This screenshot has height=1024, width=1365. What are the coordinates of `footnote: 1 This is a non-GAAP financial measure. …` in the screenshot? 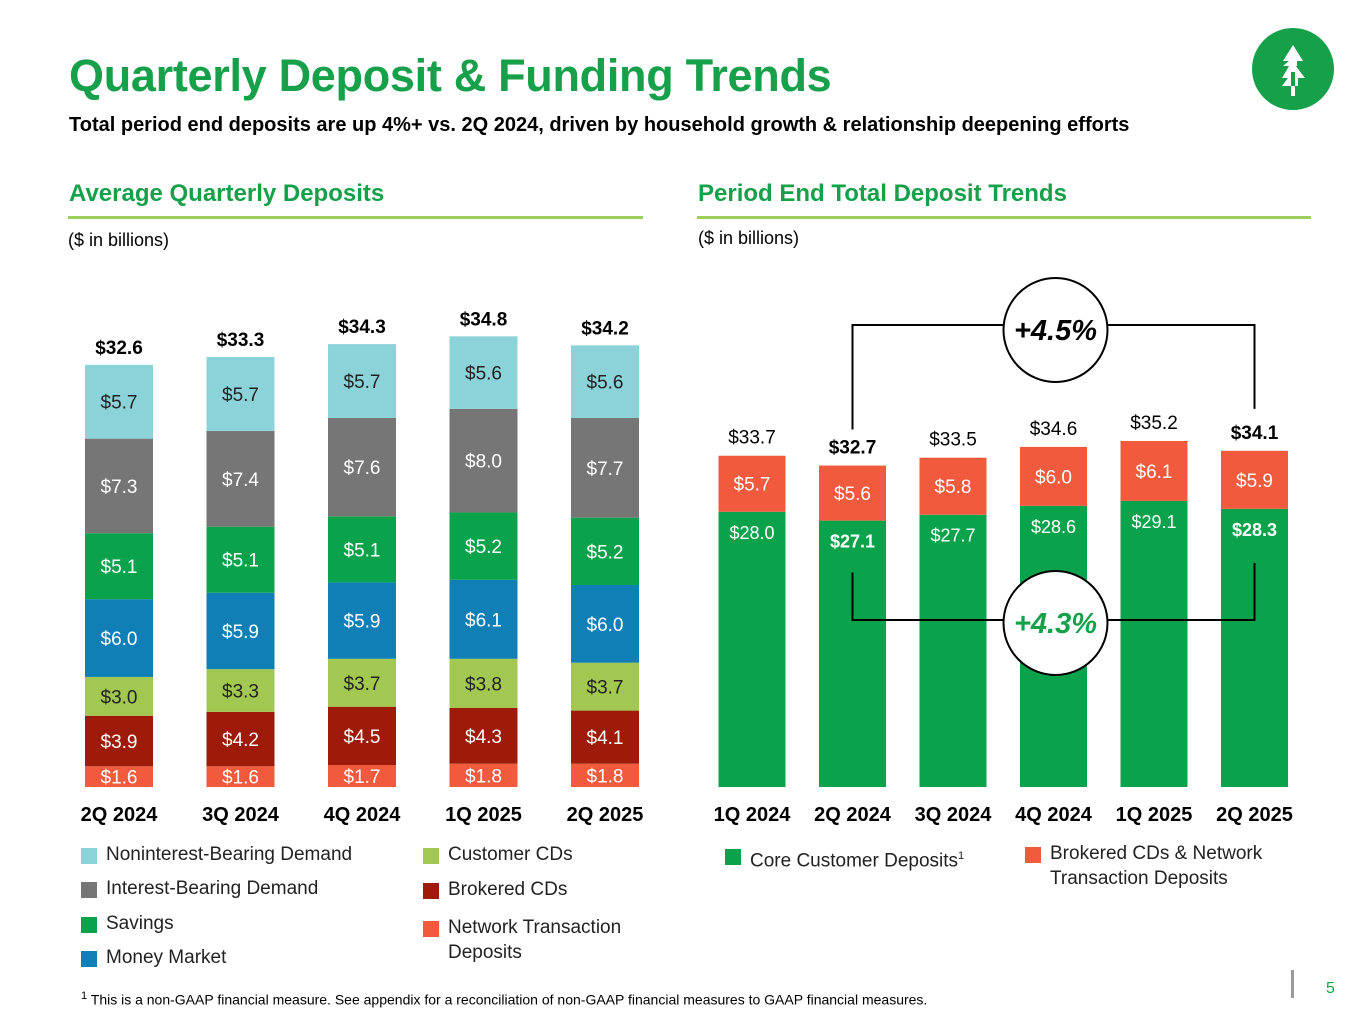 It's located at (504, 999).